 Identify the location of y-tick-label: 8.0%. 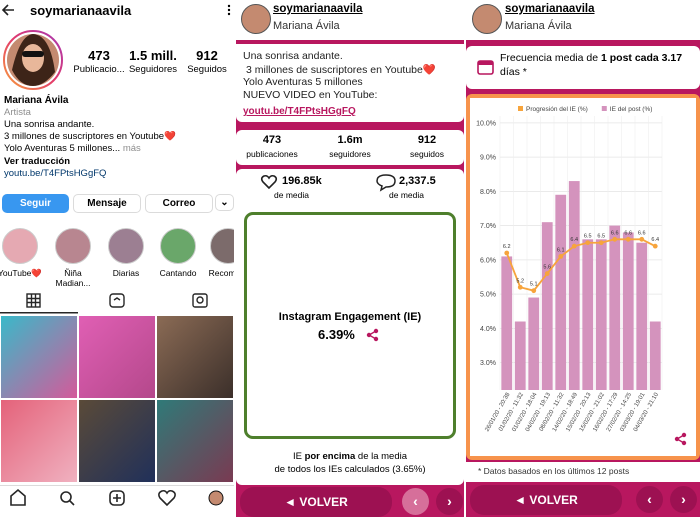
(488, 192).